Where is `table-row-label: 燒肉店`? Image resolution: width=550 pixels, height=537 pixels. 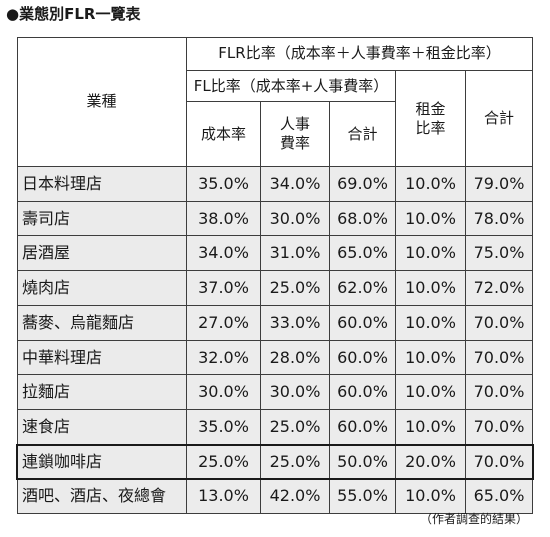 table-row-label: 燒肉店 is located at coordinates (102, 288).